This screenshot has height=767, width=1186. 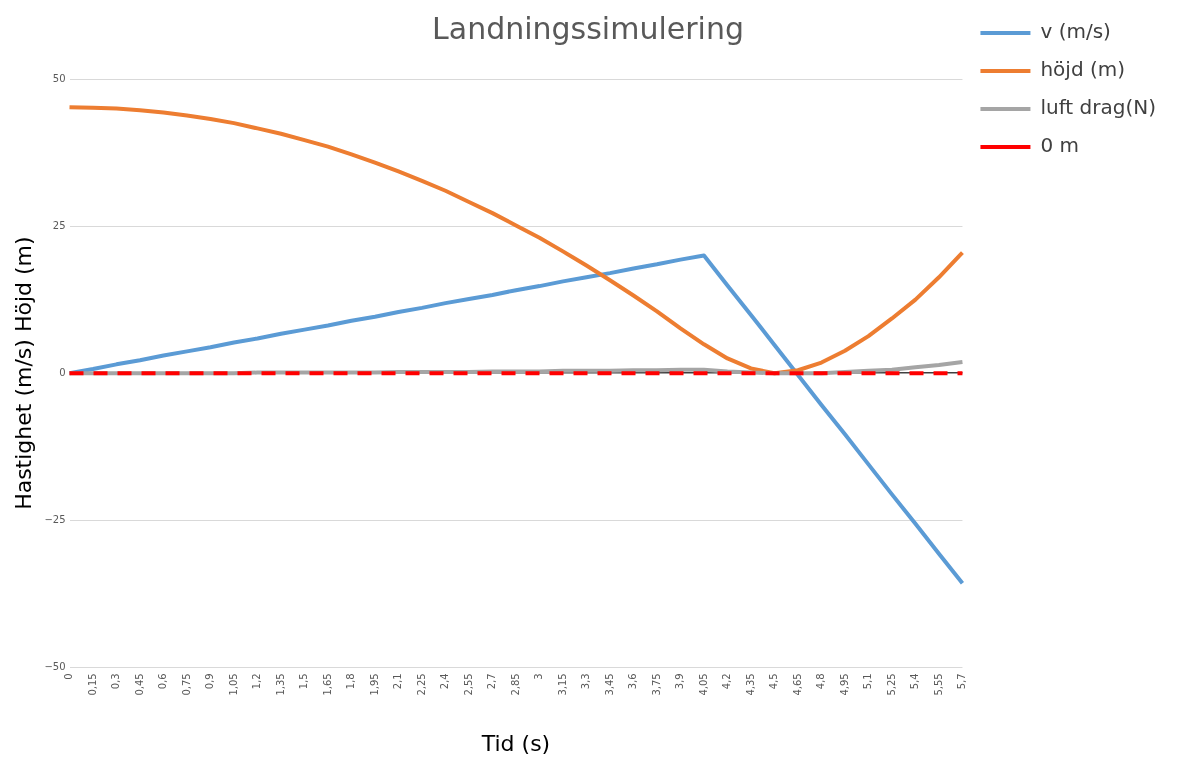 What do you see at coordinates (515, 684) in the screenshot?
I see `x-tick-label: 2,85` at bounding box center [515, 684].